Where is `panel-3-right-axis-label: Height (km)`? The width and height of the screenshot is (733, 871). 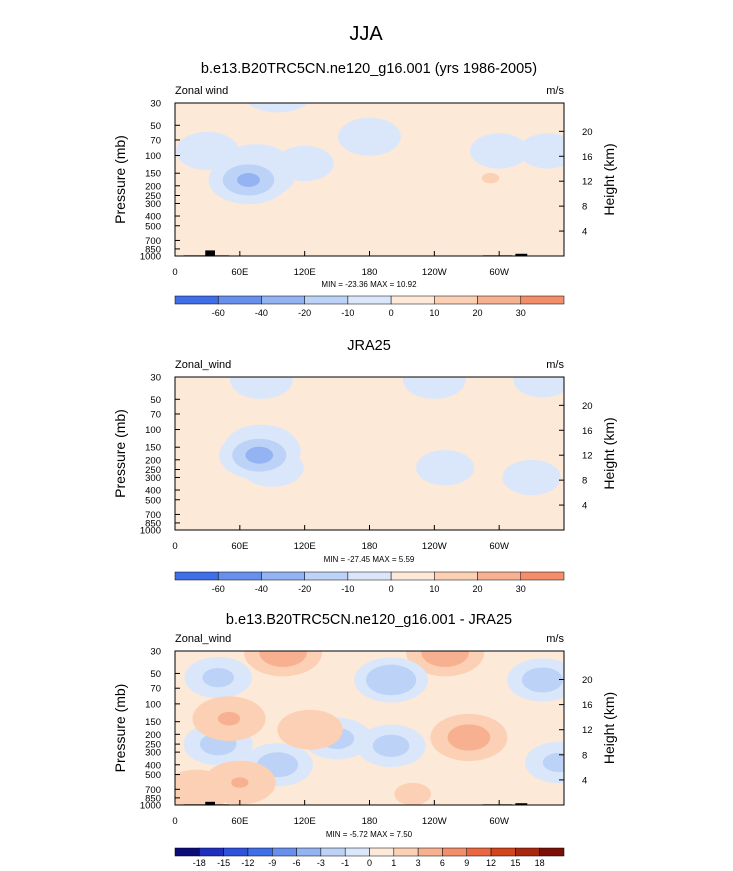 panel-3-right-axis-label: Height (km) is located at coordinates (609, 728).